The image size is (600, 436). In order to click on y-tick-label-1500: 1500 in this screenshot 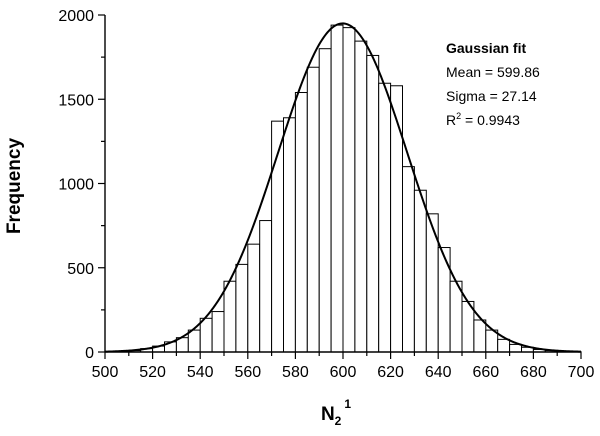, I will do `click(76, 100)`.